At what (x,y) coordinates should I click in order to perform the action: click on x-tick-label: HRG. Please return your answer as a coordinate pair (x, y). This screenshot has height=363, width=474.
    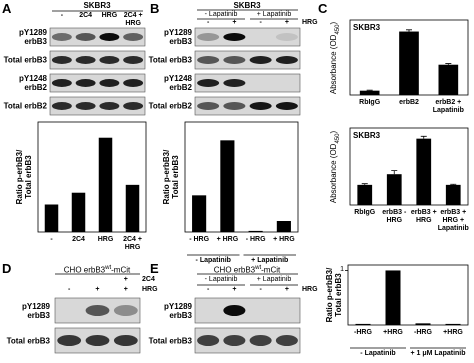
    Looking at the image, I should click on (105, 239).